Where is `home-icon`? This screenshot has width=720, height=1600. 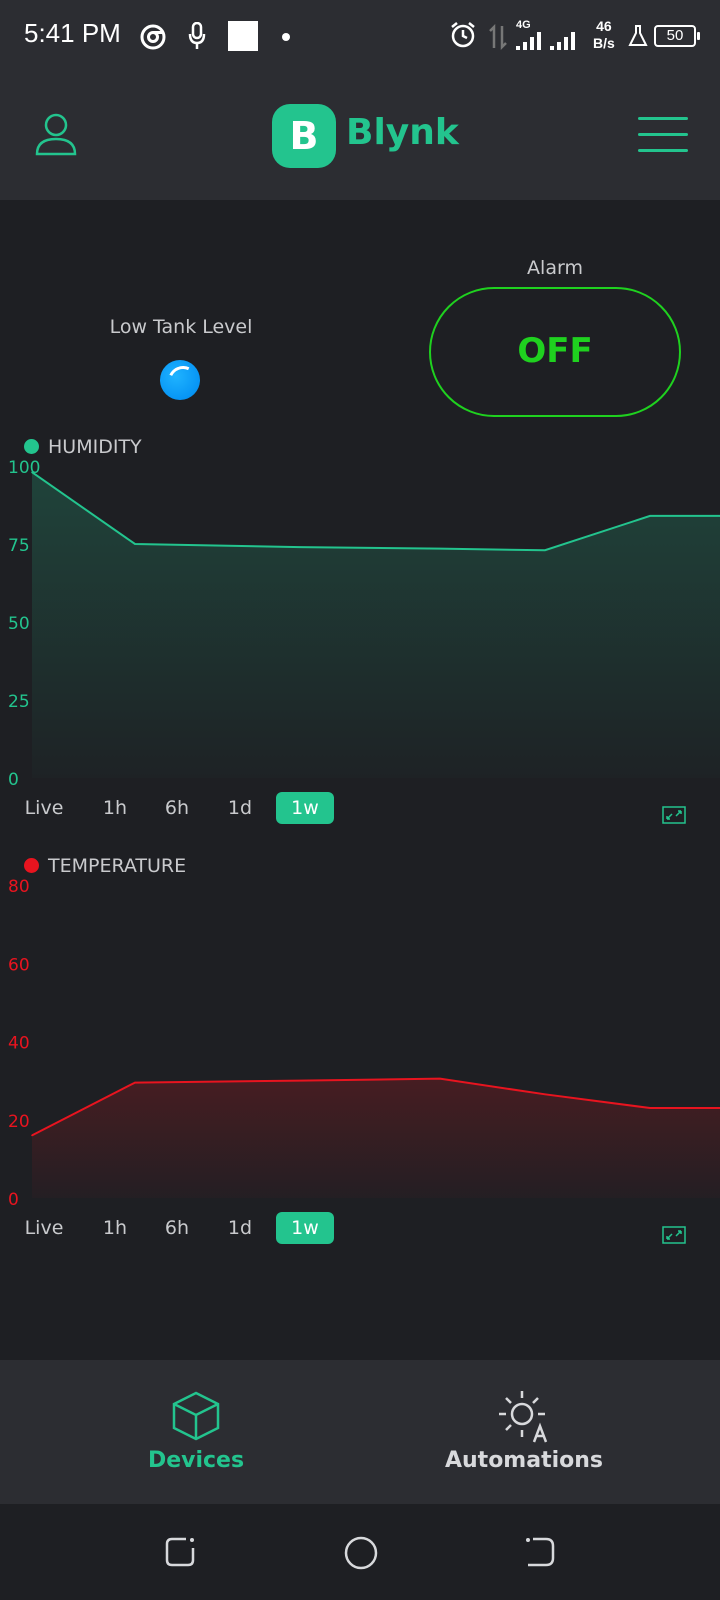
home-icon is located at coordinates (361, 1553).